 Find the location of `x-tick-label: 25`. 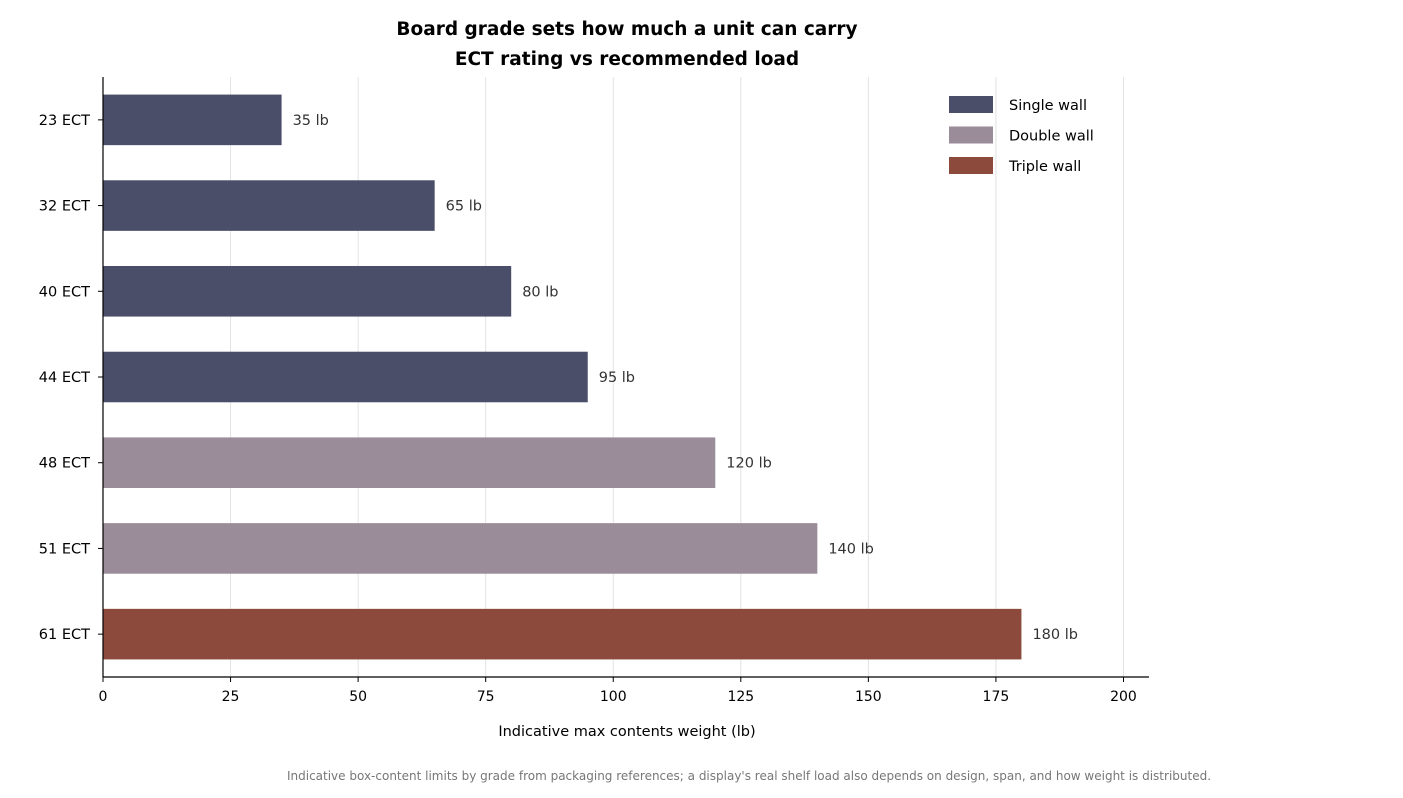

x-tick-label: 25 is located at coordinates (231, 697).